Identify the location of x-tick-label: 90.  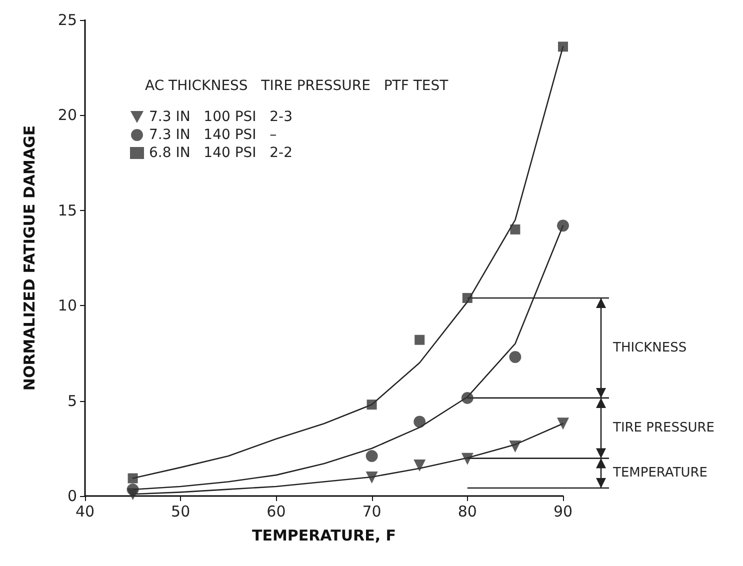
(563, 511).